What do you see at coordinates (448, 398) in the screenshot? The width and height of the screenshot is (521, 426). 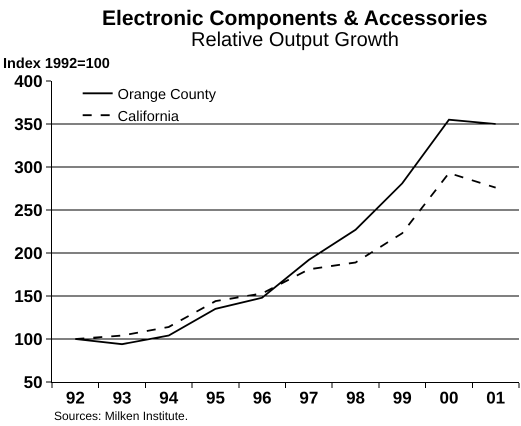 I see `x-tick-label: 00` at bounding box center [448, 398].